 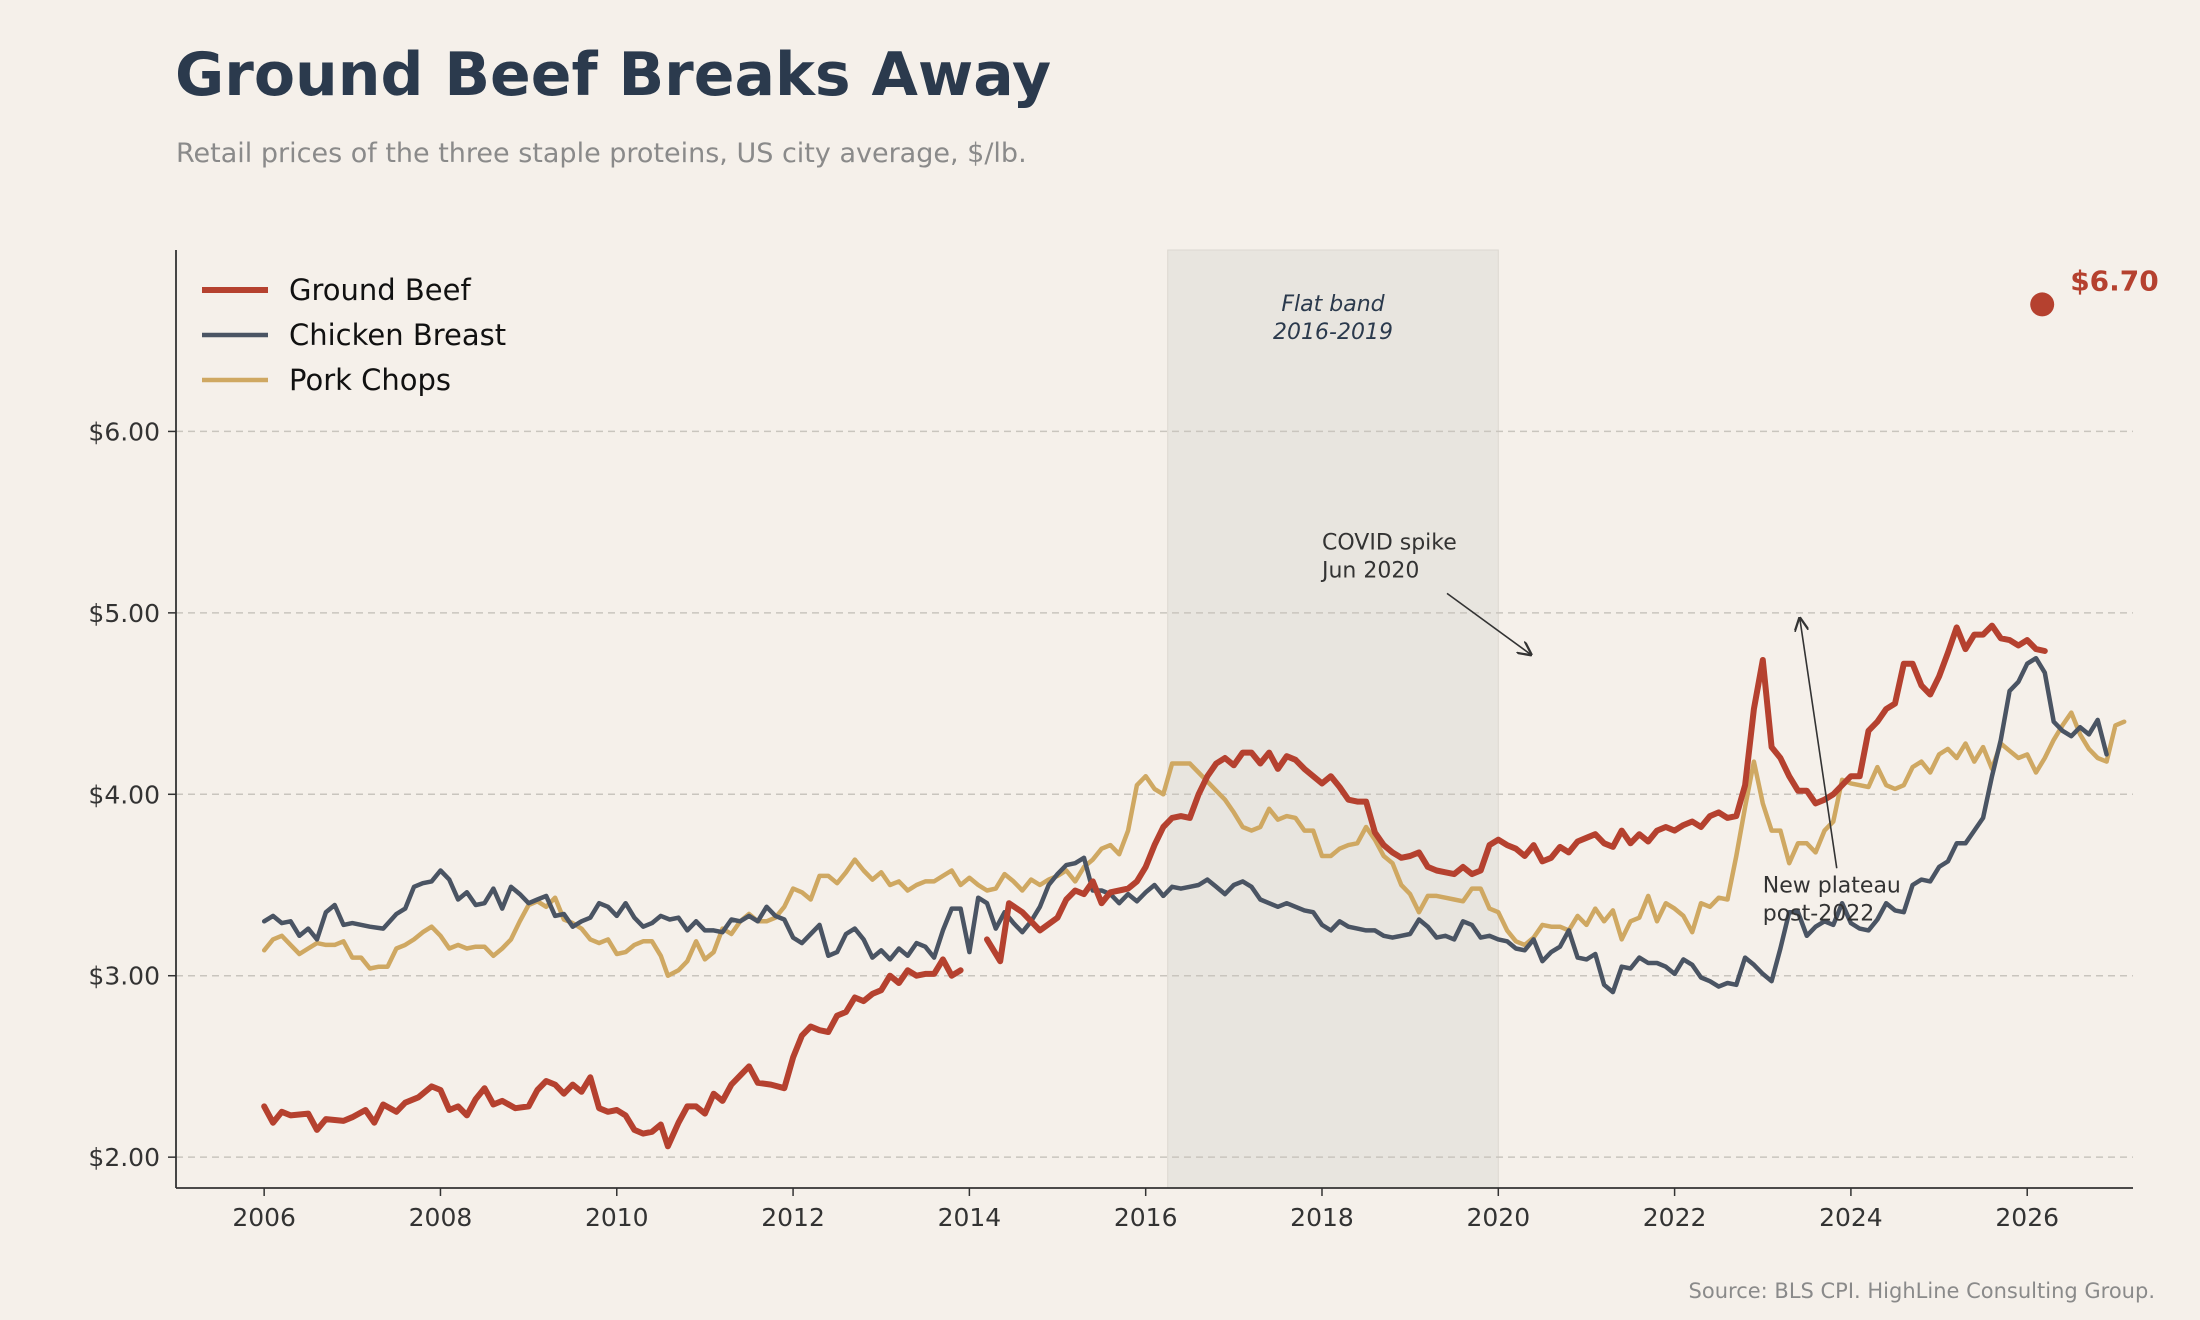 What do you see at coordinates (264, 1217) in the screenshot?
I see `x-tick-label: 2006` at bounding box center [264, 1217].